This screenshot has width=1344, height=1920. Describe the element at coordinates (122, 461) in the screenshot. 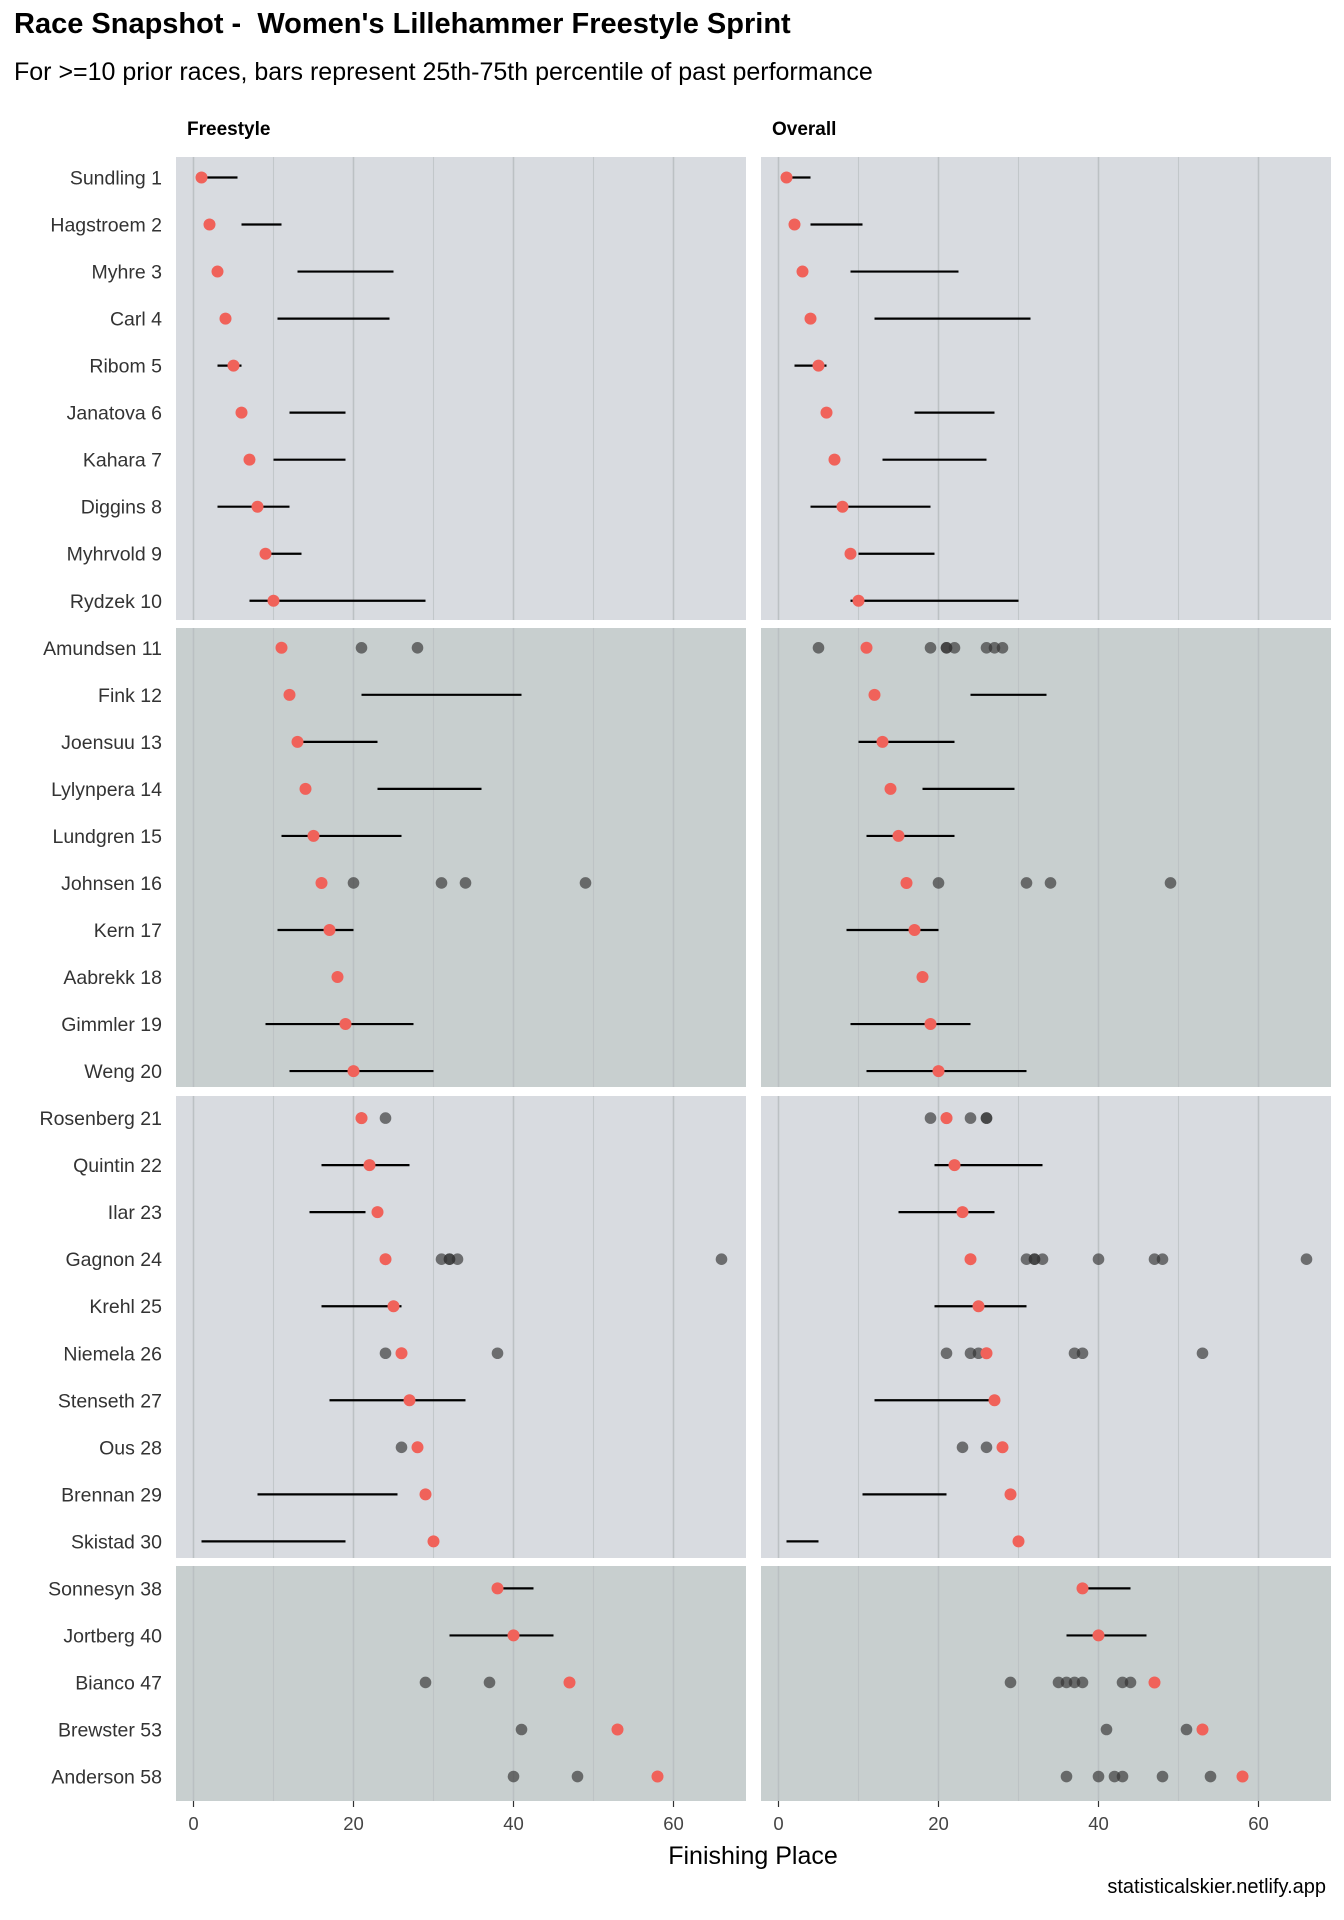

I see `athlete-label: Kahara 7` at that location.